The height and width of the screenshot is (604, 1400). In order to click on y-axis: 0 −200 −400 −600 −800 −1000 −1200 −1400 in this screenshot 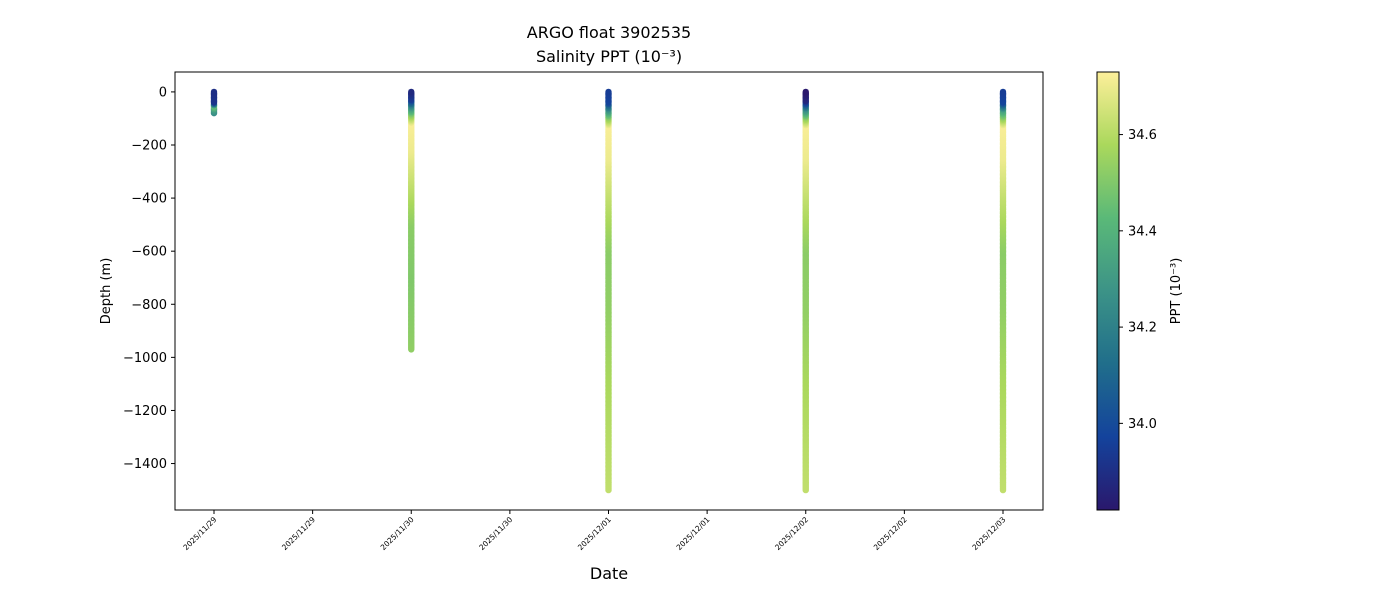, I will do `click(149, 278)`.